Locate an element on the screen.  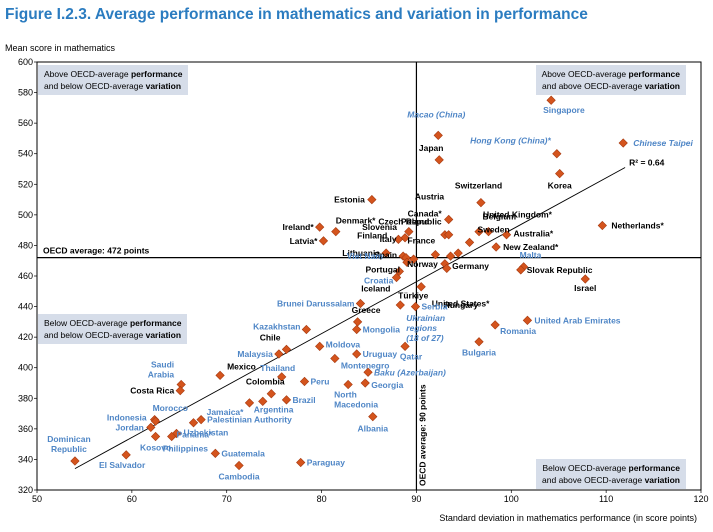
point-label: Montenegro is located at coordinates (365, 366).